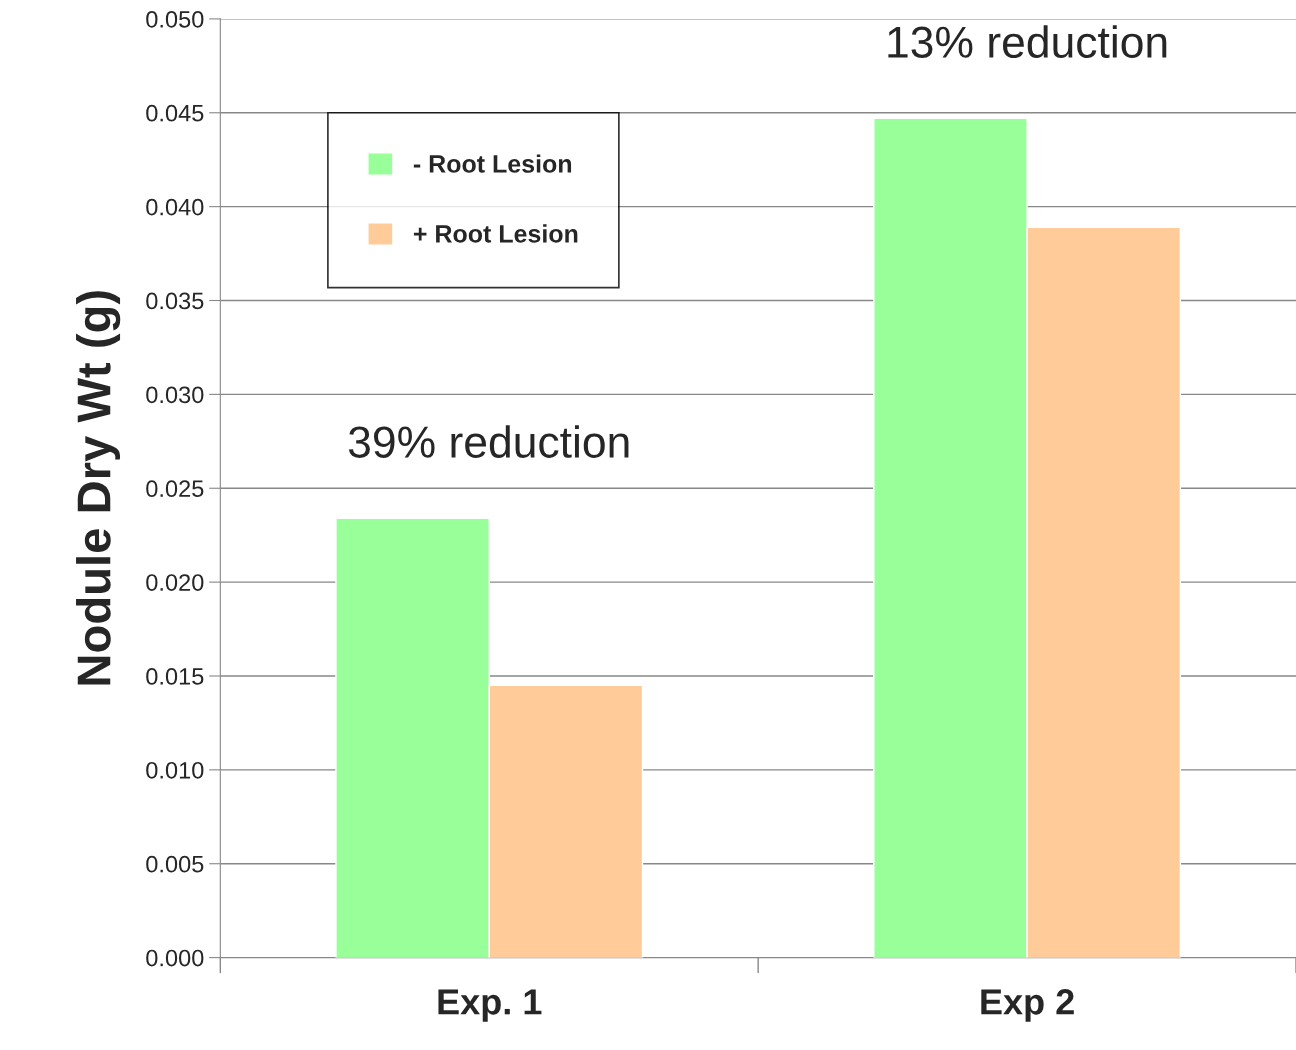 This screenshot has width=1296, height=1050. I want to click on y-tick-label: 0.050, so click(175, 19).